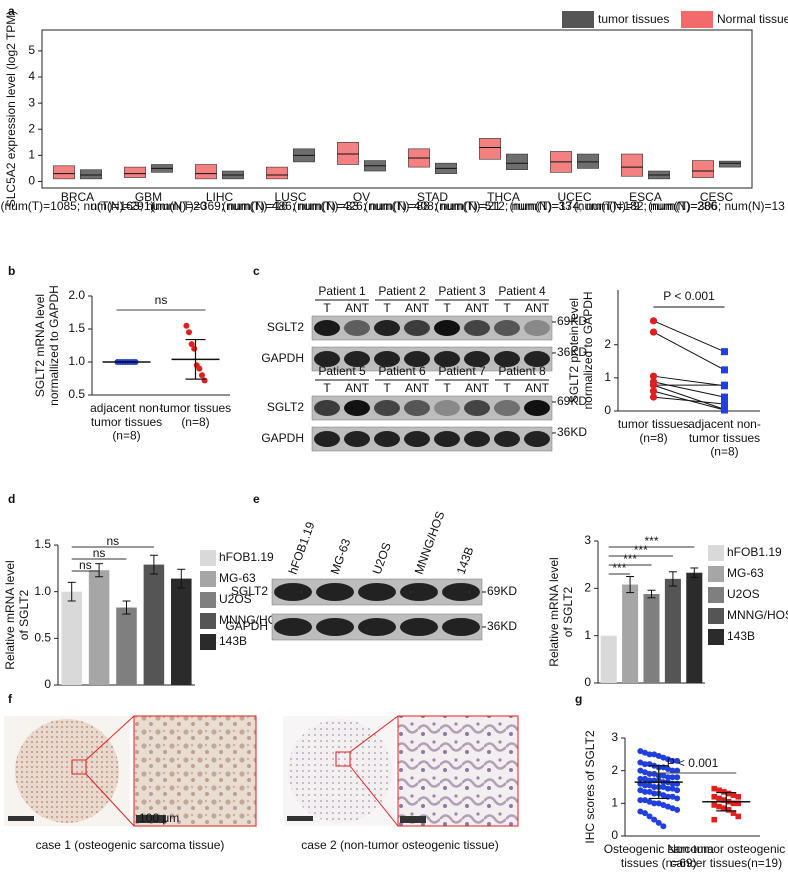  I want to click on legend-label: U2OS, so click(235, 599).